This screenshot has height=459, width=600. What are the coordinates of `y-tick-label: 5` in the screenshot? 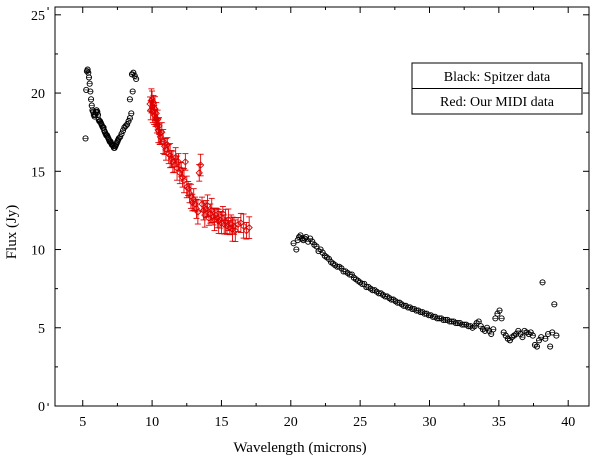 It's located at (41, 329).